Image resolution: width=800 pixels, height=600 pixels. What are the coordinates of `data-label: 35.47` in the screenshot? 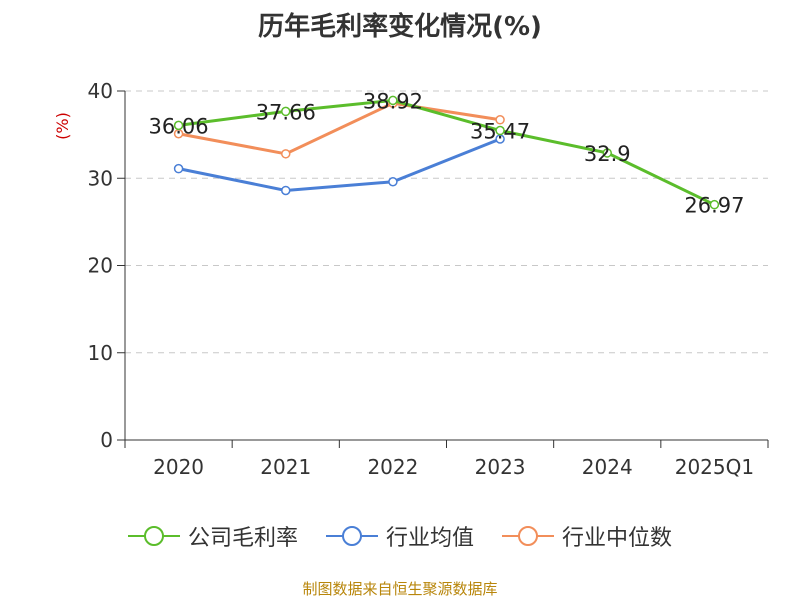 It's located at (500, 132).